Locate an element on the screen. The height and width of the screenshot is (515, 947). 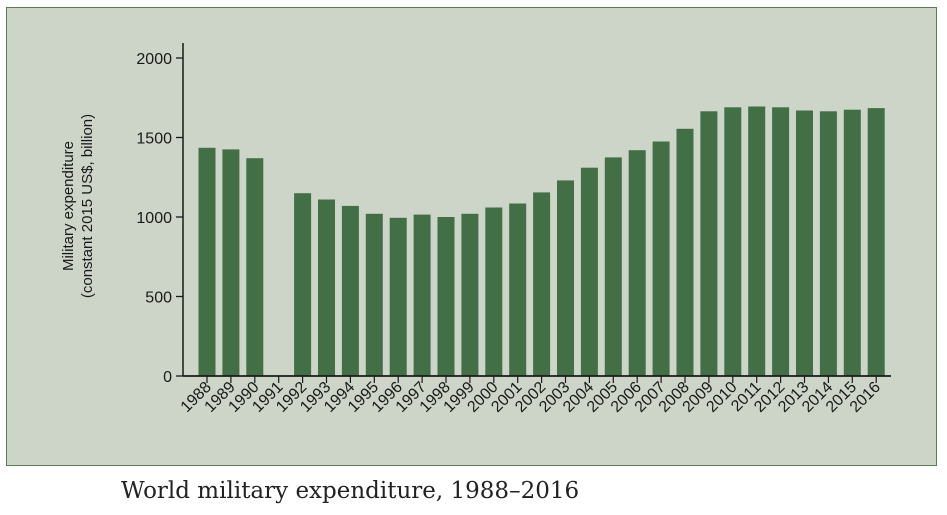
bar-1999 is located at coordinates (470, 294).